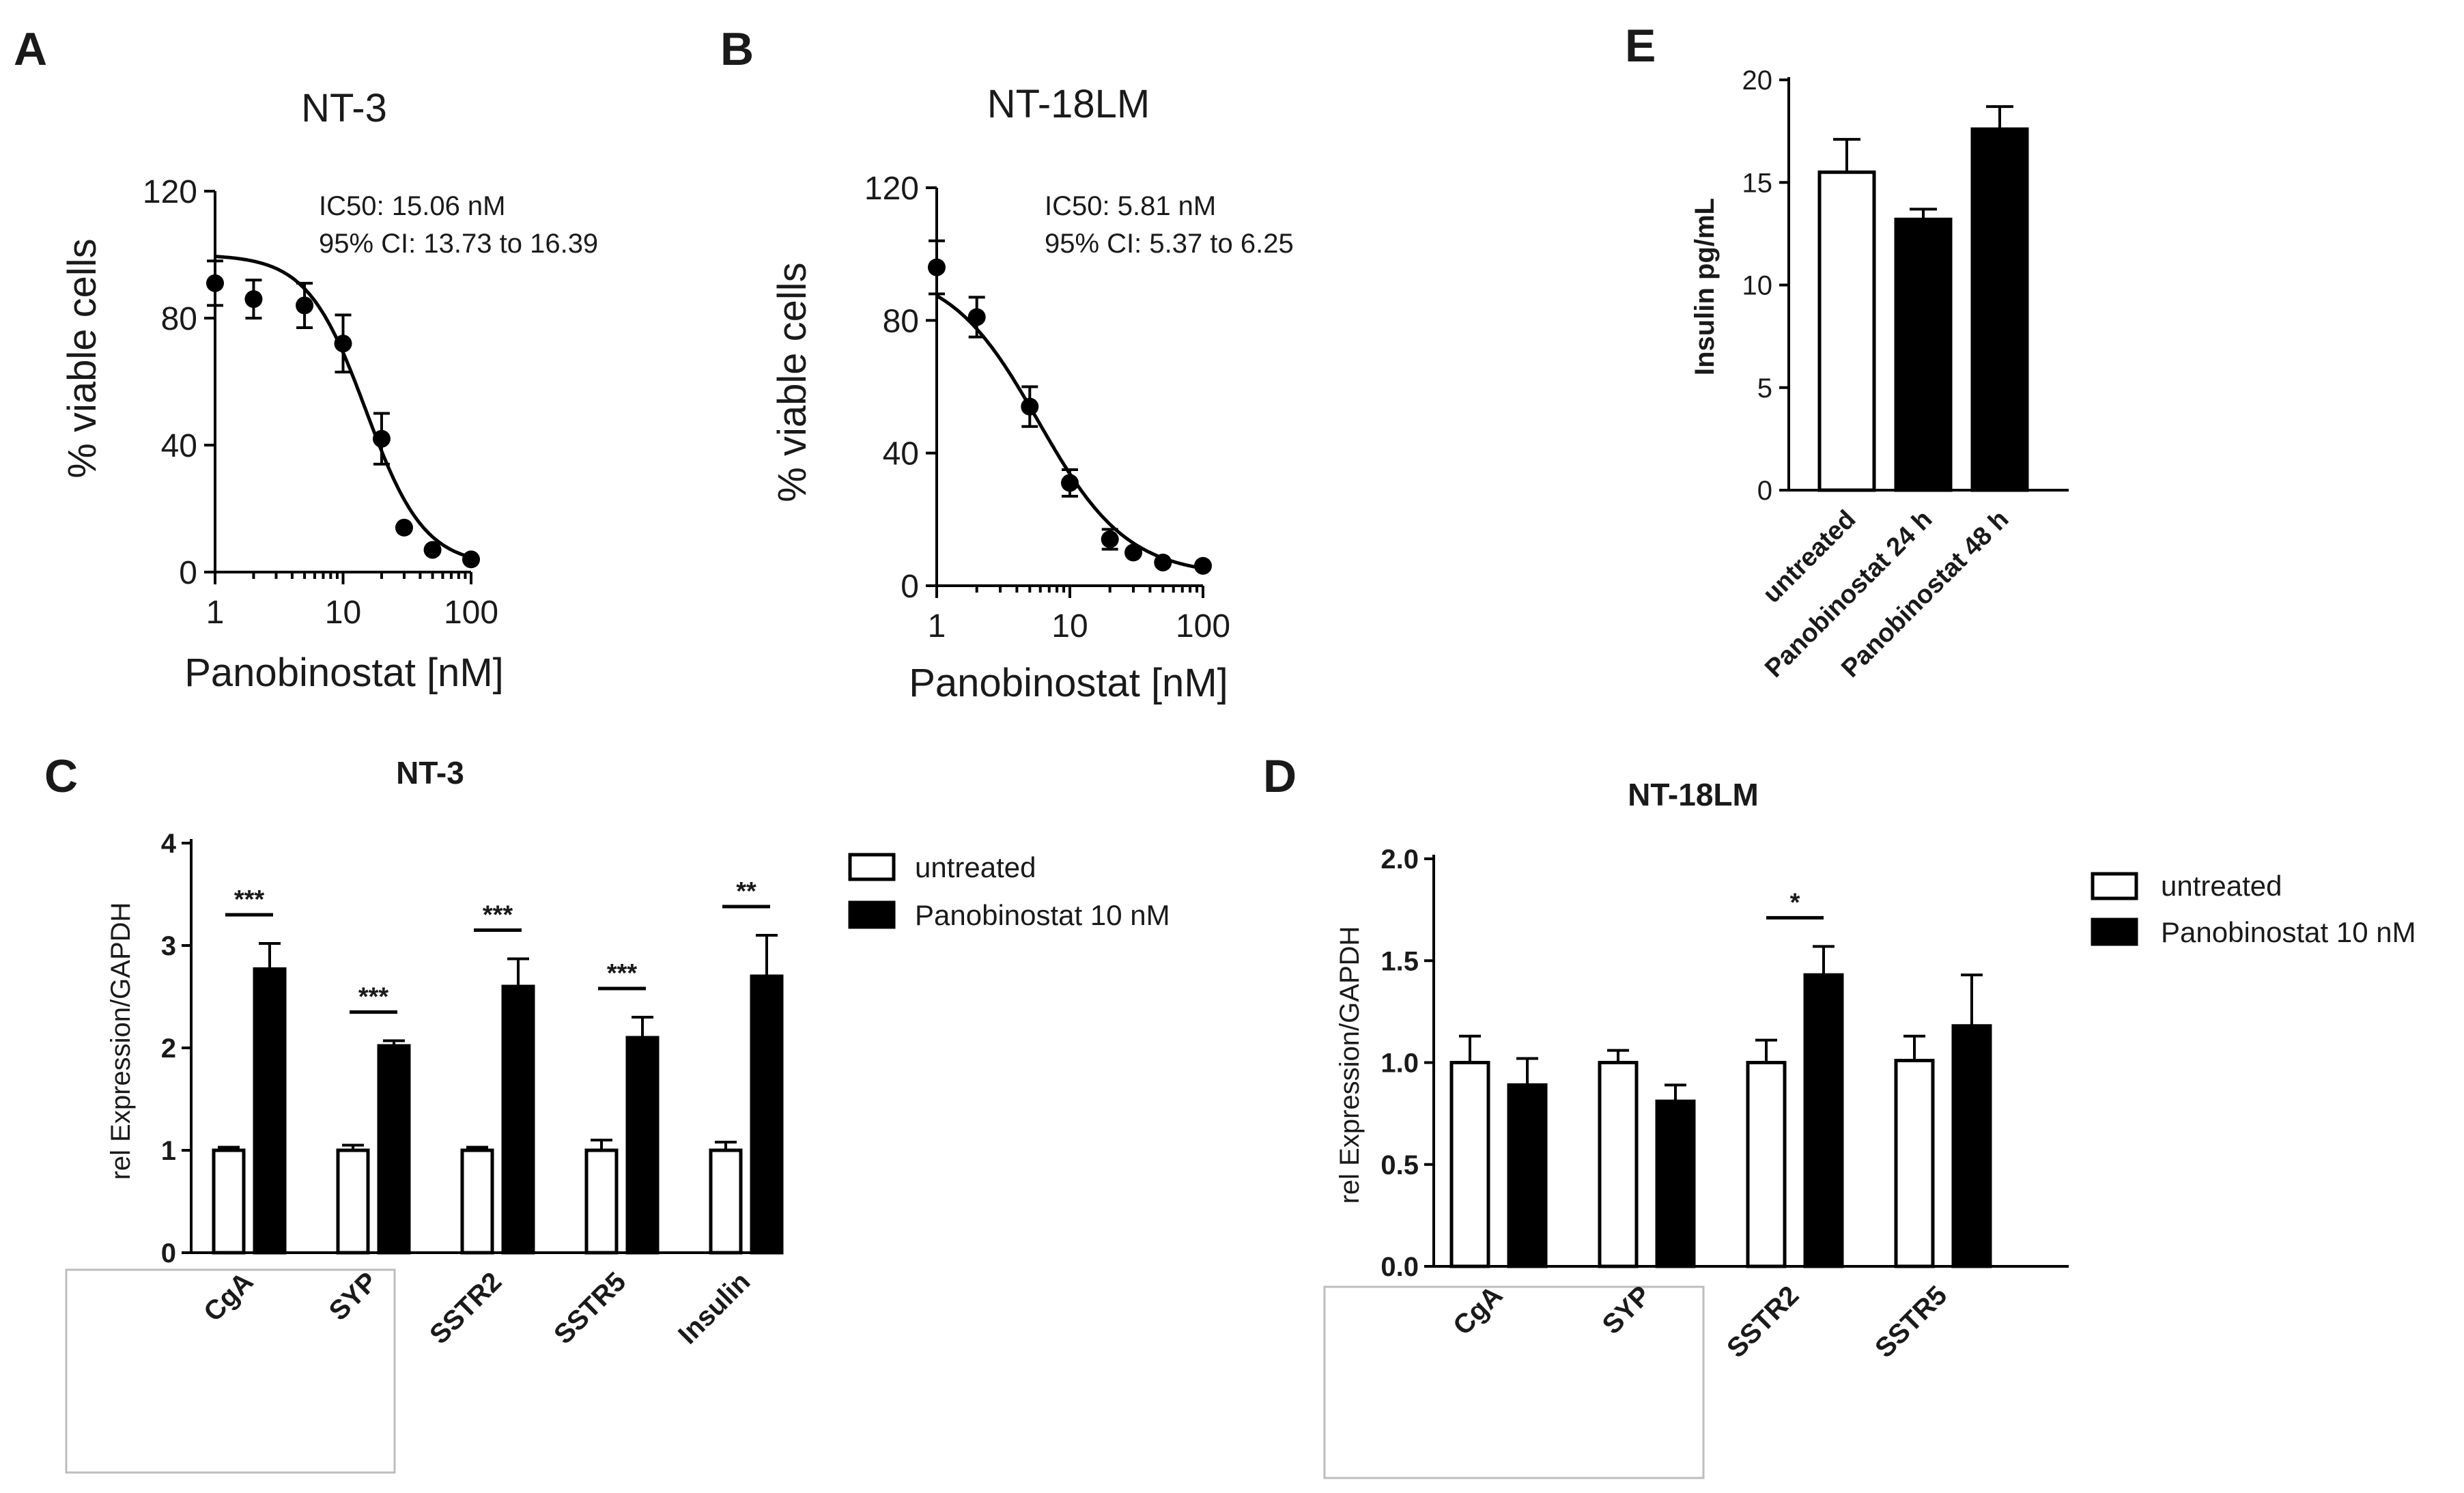  What do you see at coordinates (1399, 1165) in the screenshot?
I see `panel-d-ytick-label: 0.5` at bounding box center [1399, 1165].